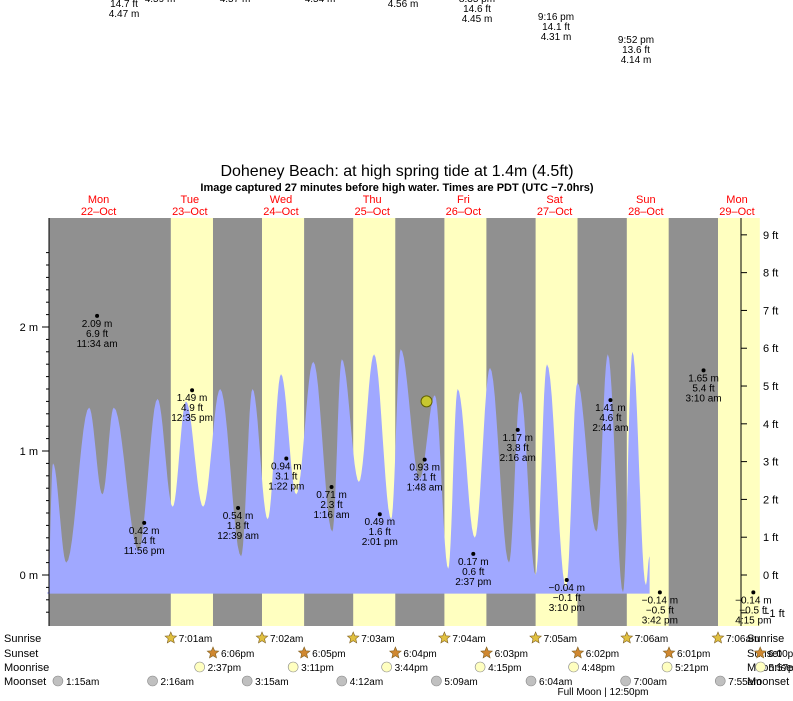 The height and width of the screenshot is (701, 793). I want to click on top-label-text: 4.54 m, so click(320, 2).